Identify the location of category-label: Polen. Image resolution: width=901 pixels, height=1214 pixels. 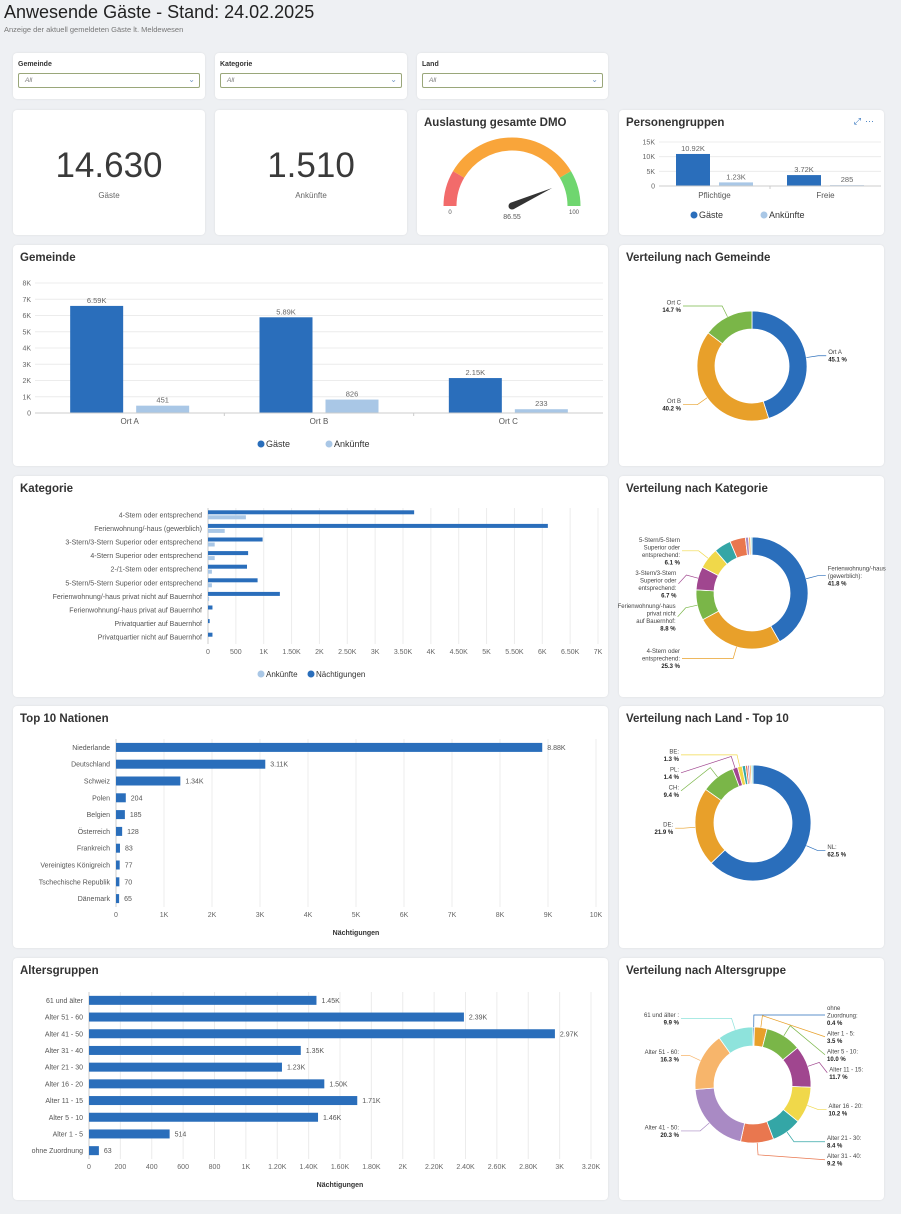
(101, 798).